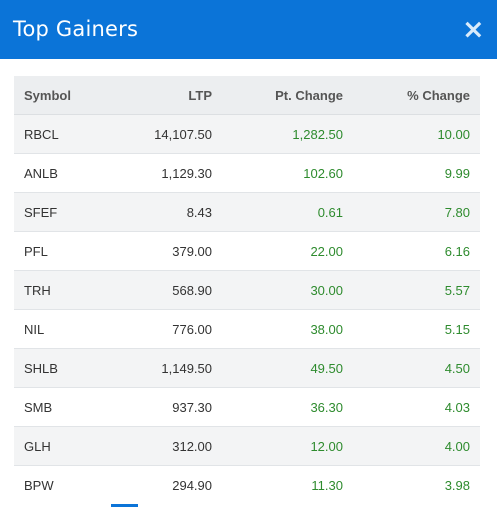 The width and height of the screenshot is (497, 507). I want to click on table-row: SMB 937.30 36.30 4.03, so click(247, 407).